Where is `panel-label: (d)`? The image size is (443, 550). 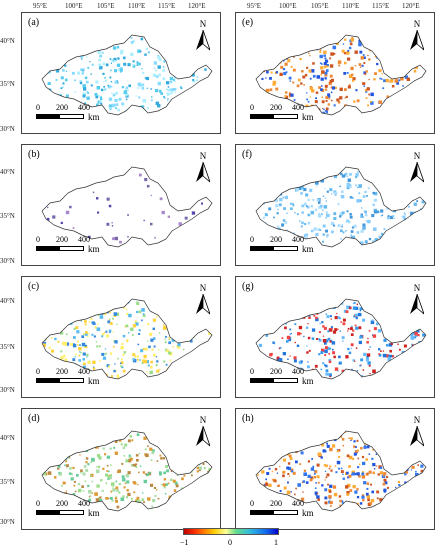 panel-label: (d) is located at coordinates (34, 418).